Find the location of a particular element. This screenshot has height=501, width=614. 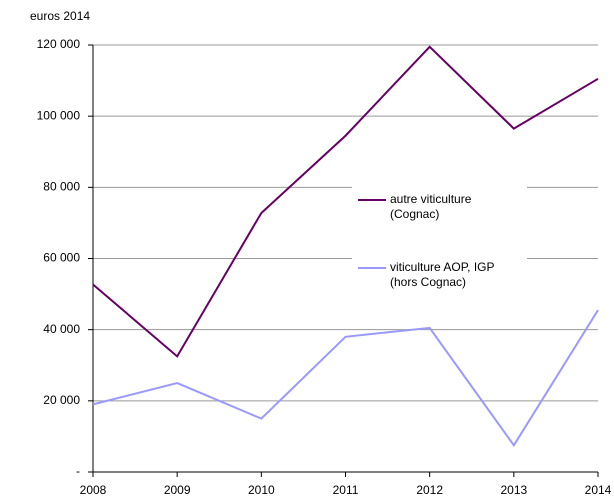

legend-label: viticulture AOP, IGP (hors Cognac) is located at coordinates (442, 274).